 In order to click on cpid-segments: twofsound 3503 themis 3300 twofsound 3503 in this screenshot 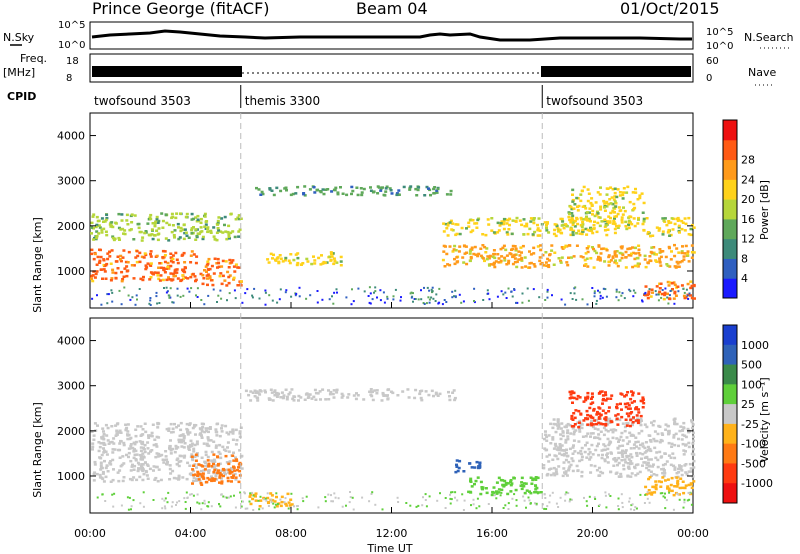, I will do `click(368, 96)`.